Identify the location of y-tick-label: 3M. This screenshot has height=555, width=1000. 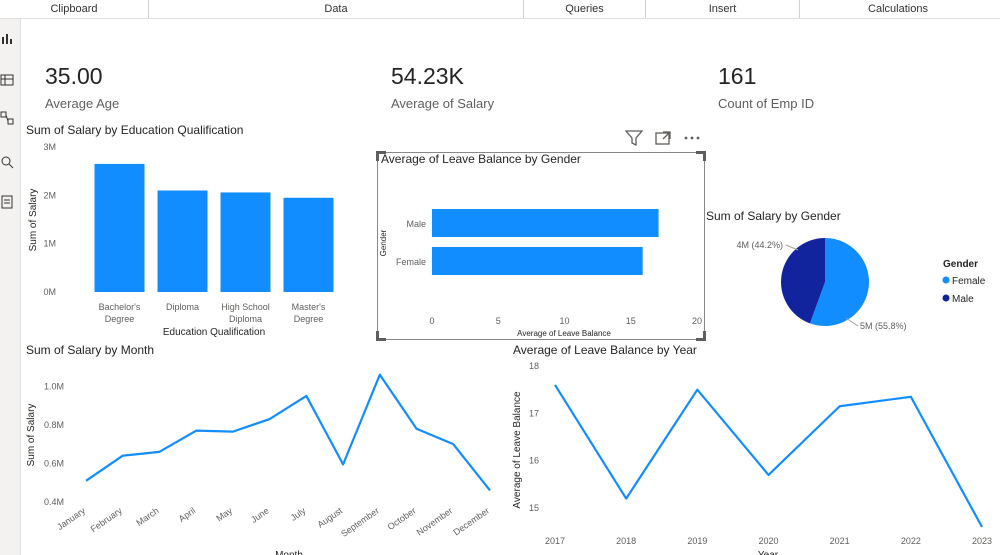
(49, 147).